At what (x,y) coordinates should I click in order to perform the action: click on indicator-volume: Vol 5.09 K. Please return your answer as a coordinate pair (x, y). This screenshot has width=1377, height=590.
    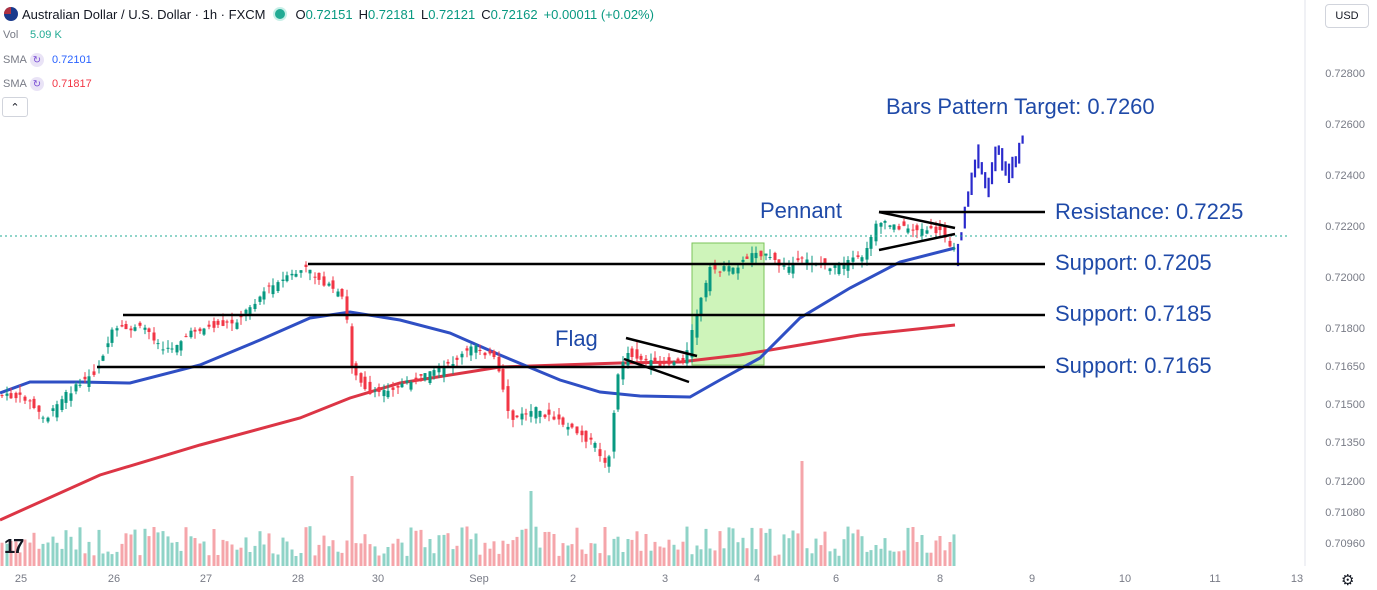
    Looking at the image, I should click on (32, 35).